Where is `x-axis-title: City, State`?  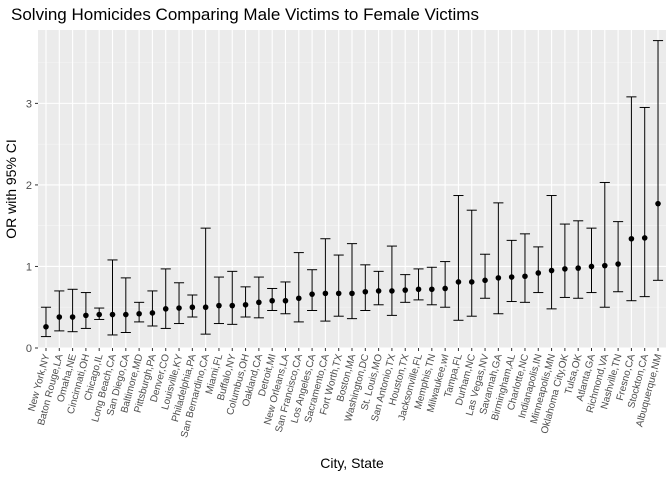
x-axis-title: City, State is located at coordinates (352, 463).